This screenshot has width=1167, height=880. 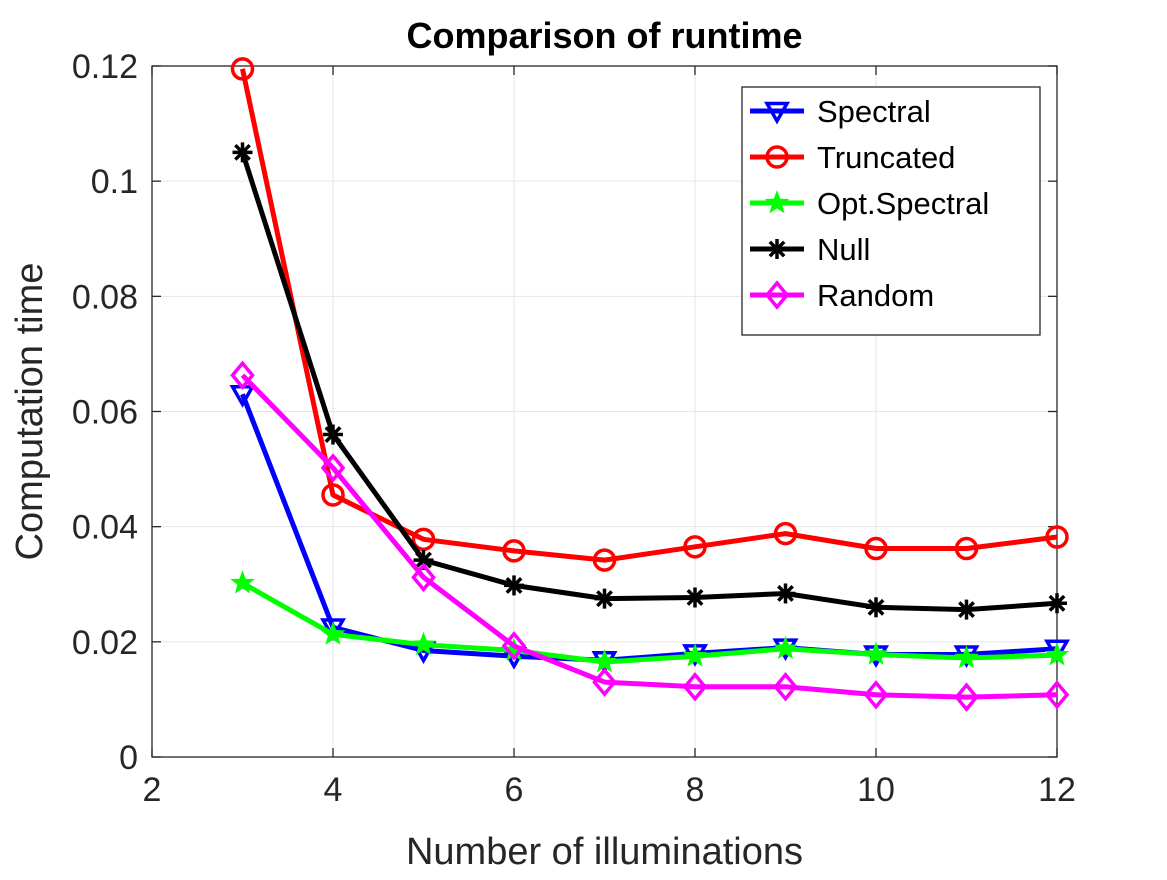 I want to click on legend-label: Truncated, so click(x=886, y=157).